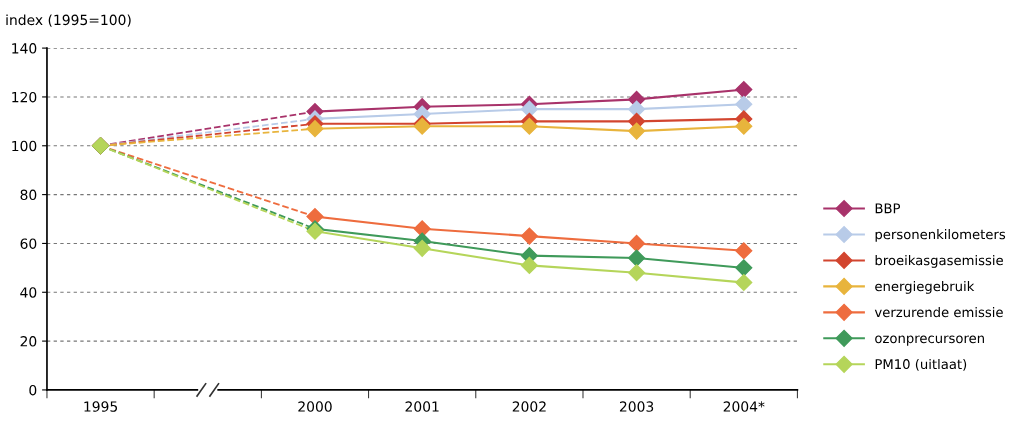 This screenshot has height=422, width=1021. I want to click on x-tick-label: 1995, so click(101, 406).